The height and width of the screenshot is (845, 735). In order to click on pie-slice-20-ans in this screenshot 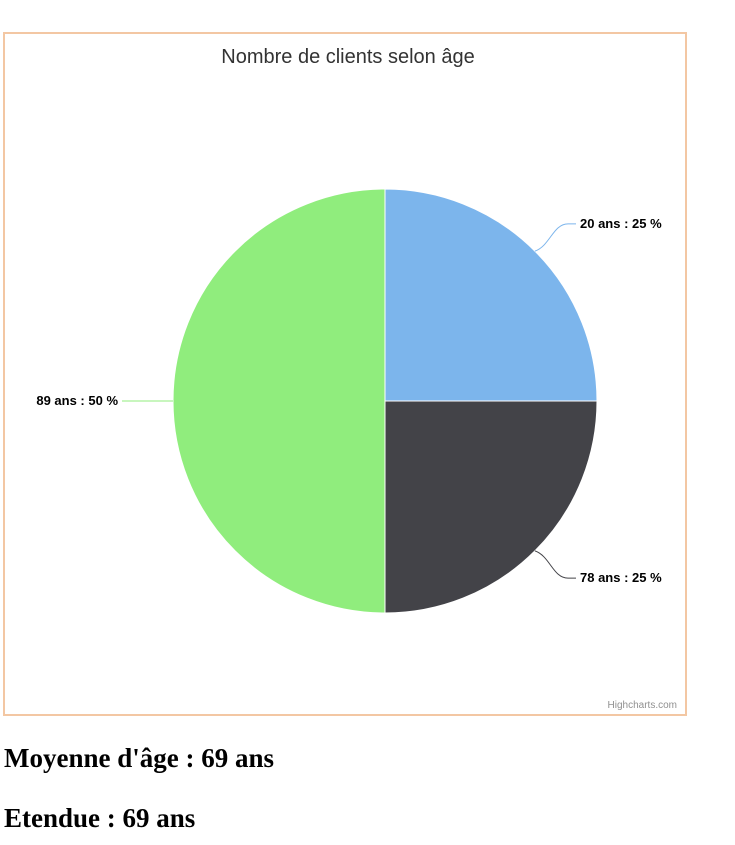, I will do `click(491, 295)`.